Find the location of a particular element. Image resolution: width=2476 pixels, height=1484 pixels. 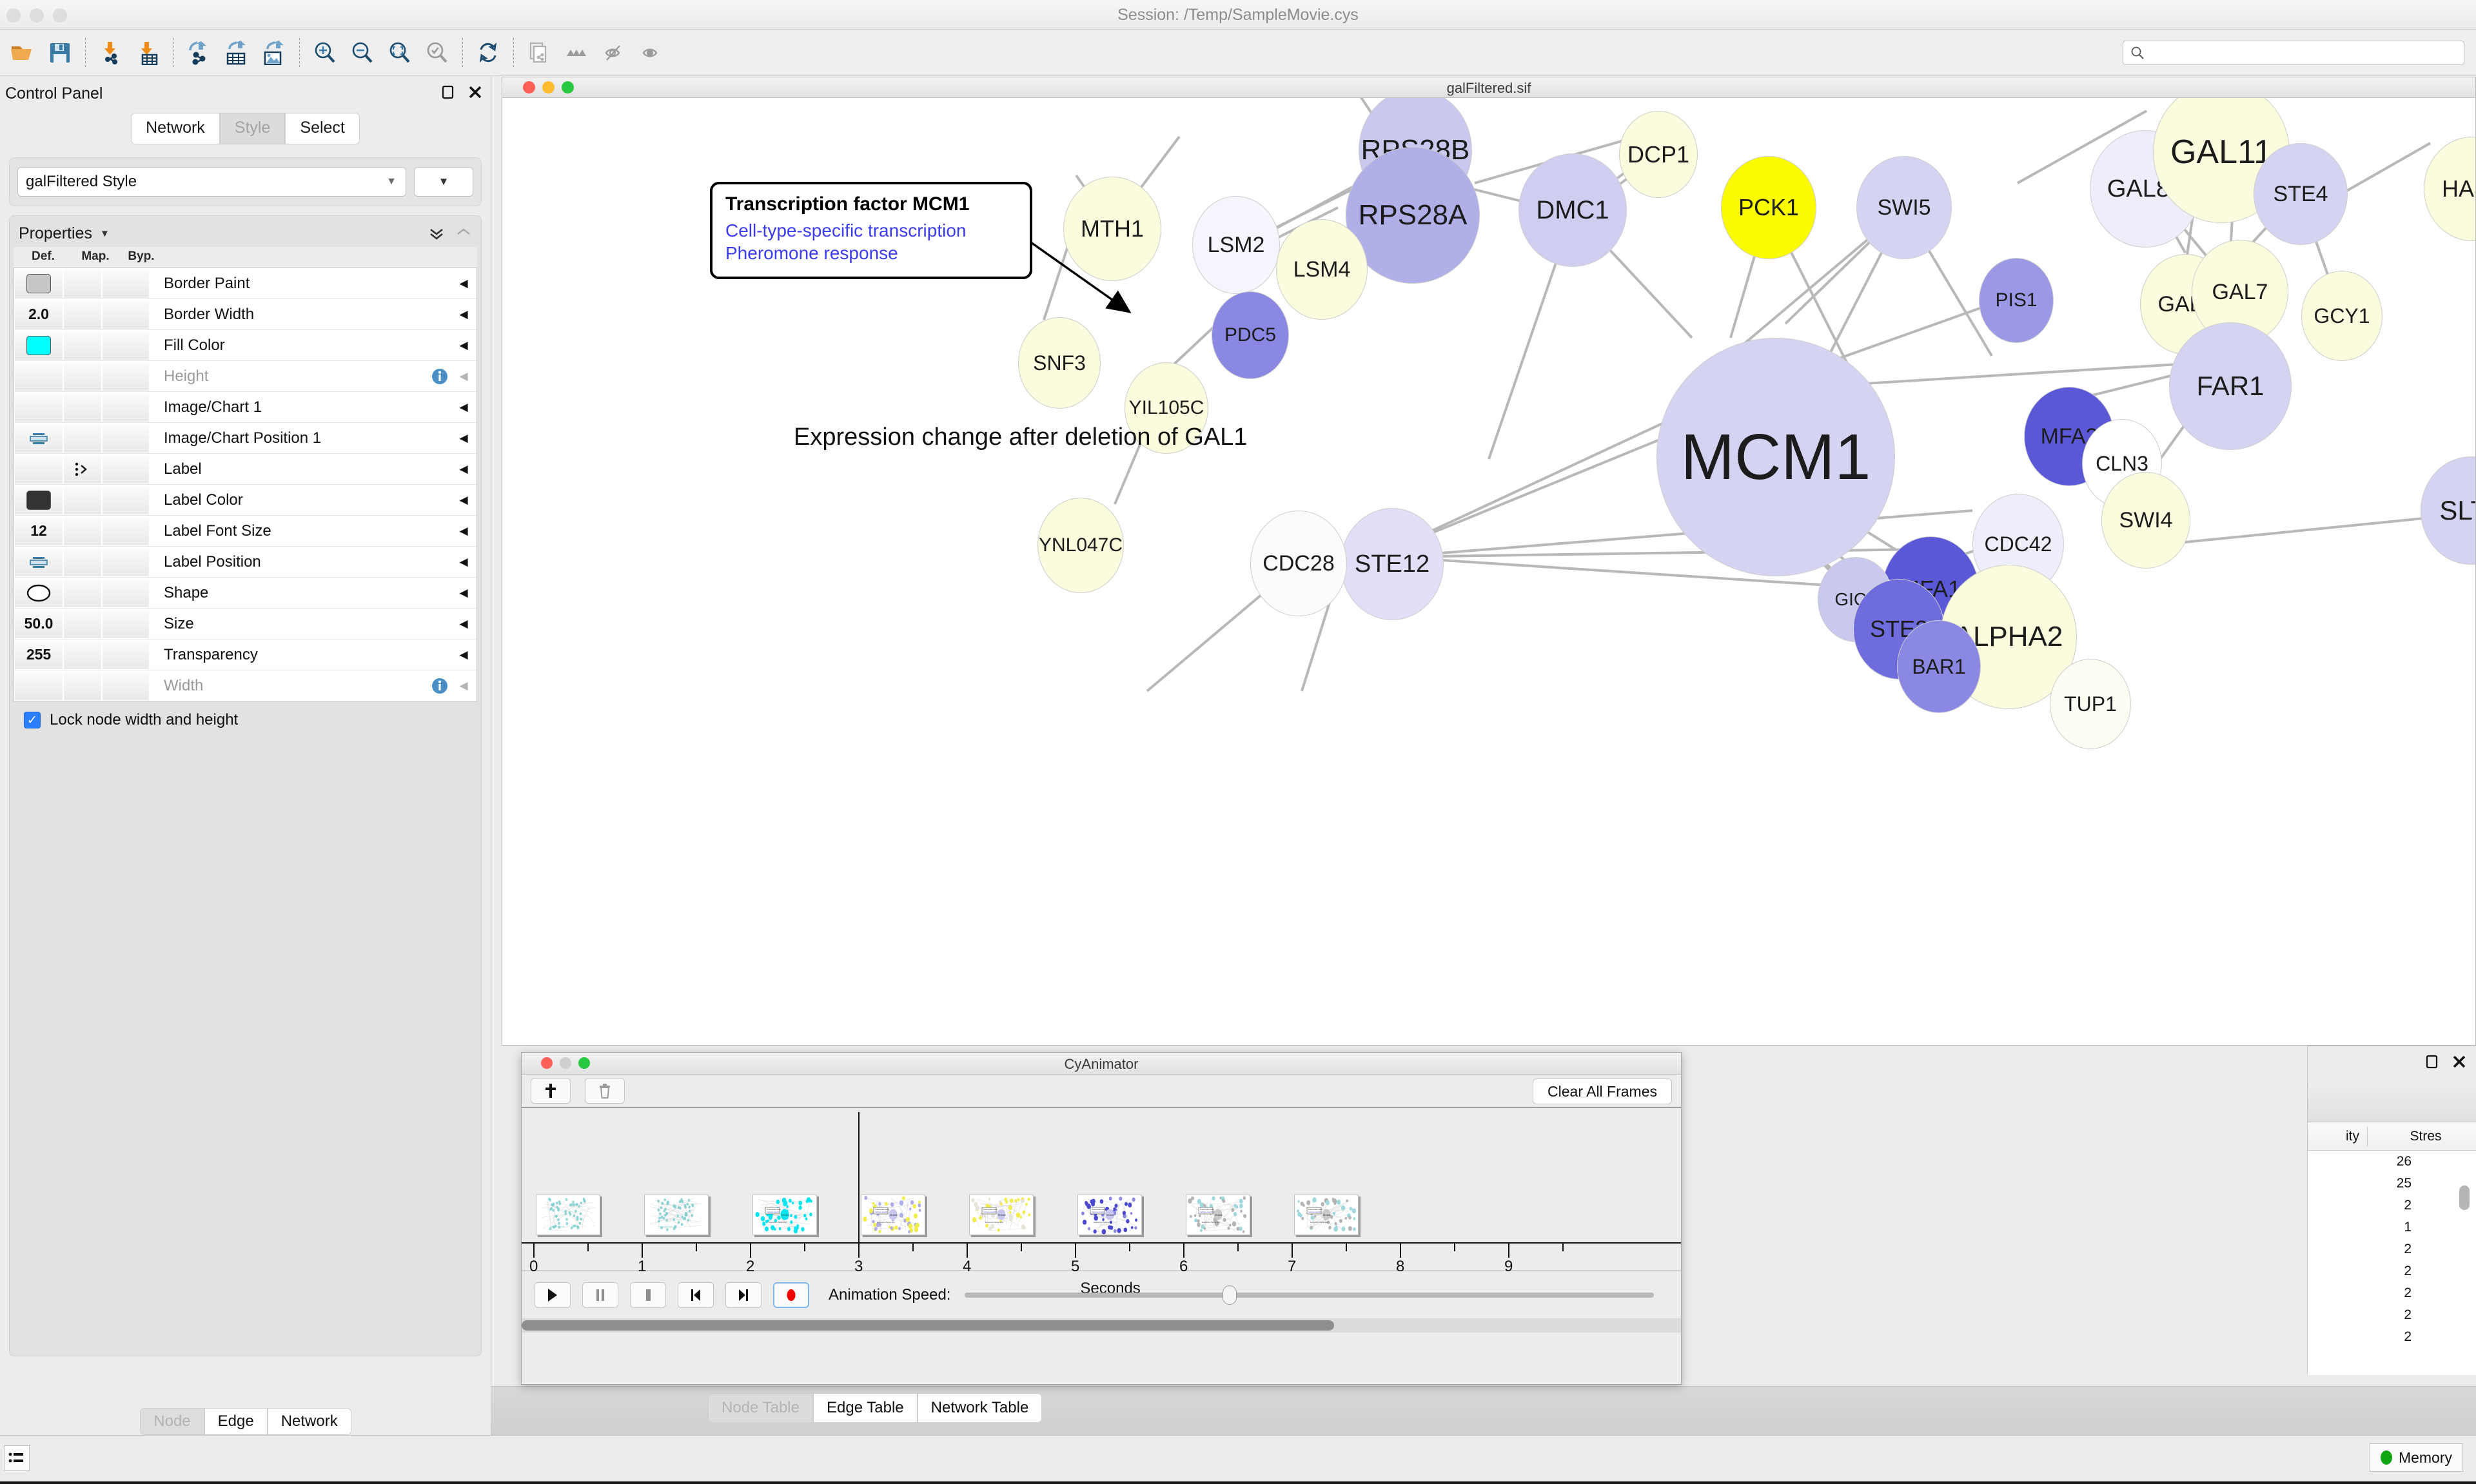

table-cell: 1 is located at coordinates (2408, 1227).